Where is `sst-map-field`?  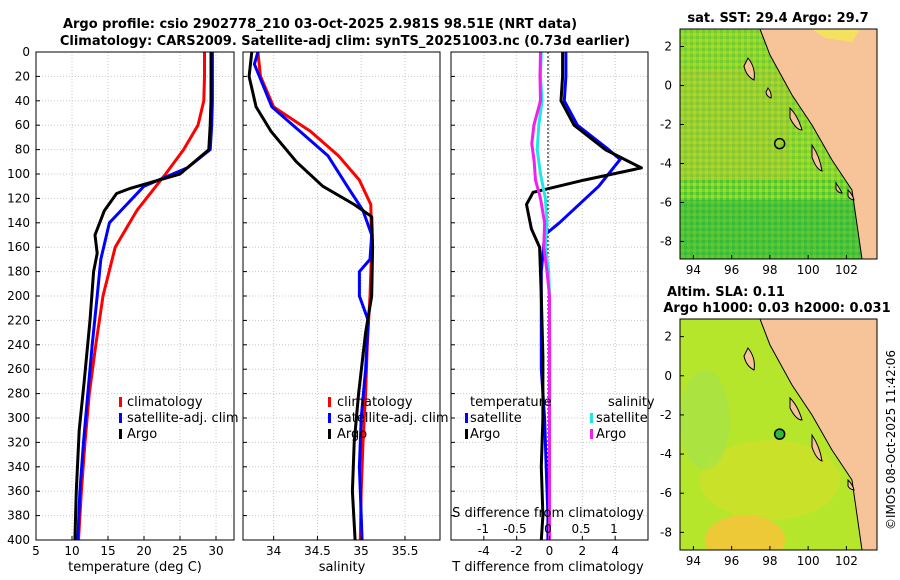 sst-map-field is located at coordinates (778, 144).